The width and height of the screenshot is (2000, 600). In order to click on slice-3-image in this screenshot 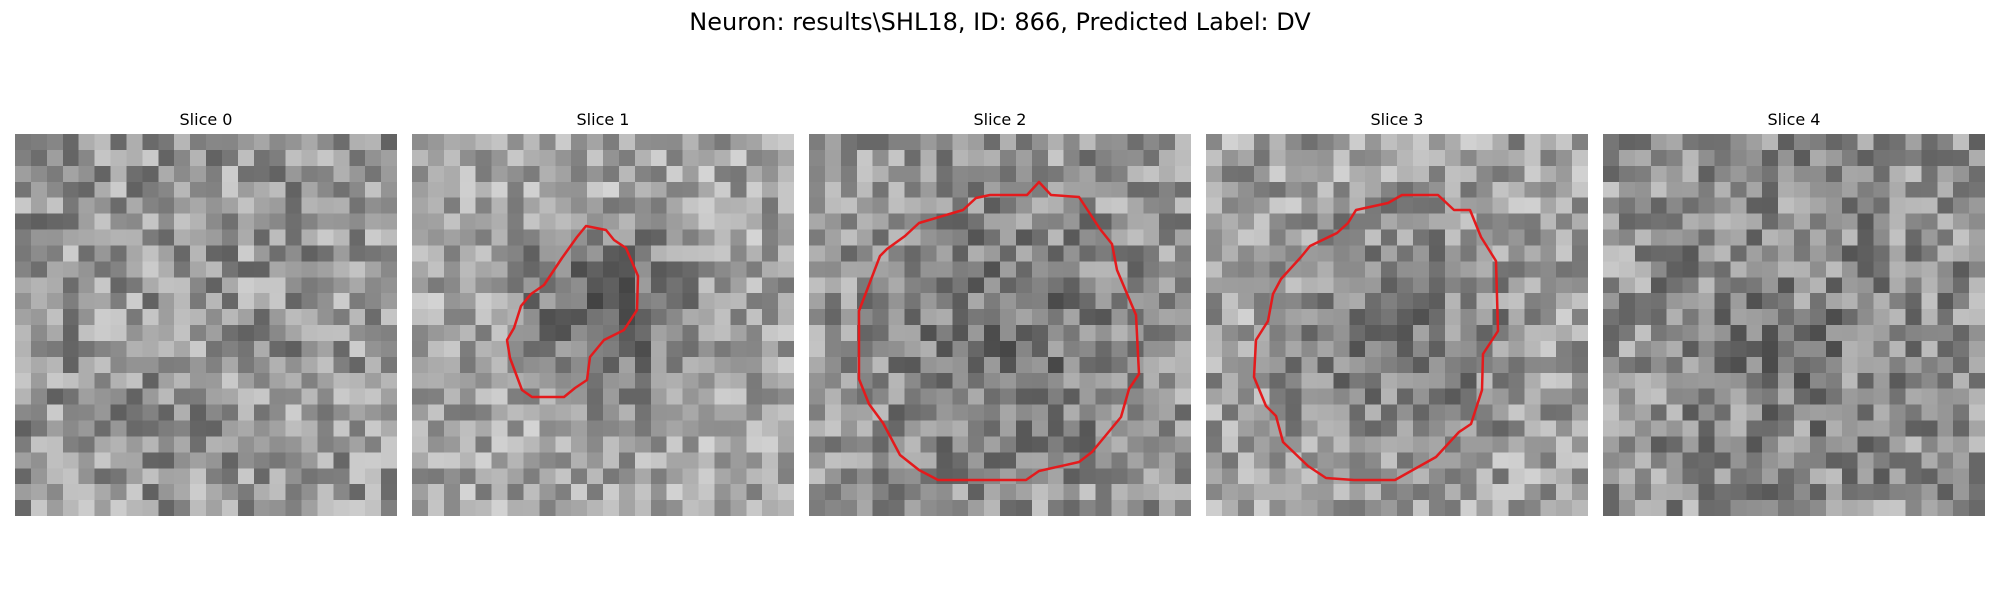, I will do `click(1397, 325)`.